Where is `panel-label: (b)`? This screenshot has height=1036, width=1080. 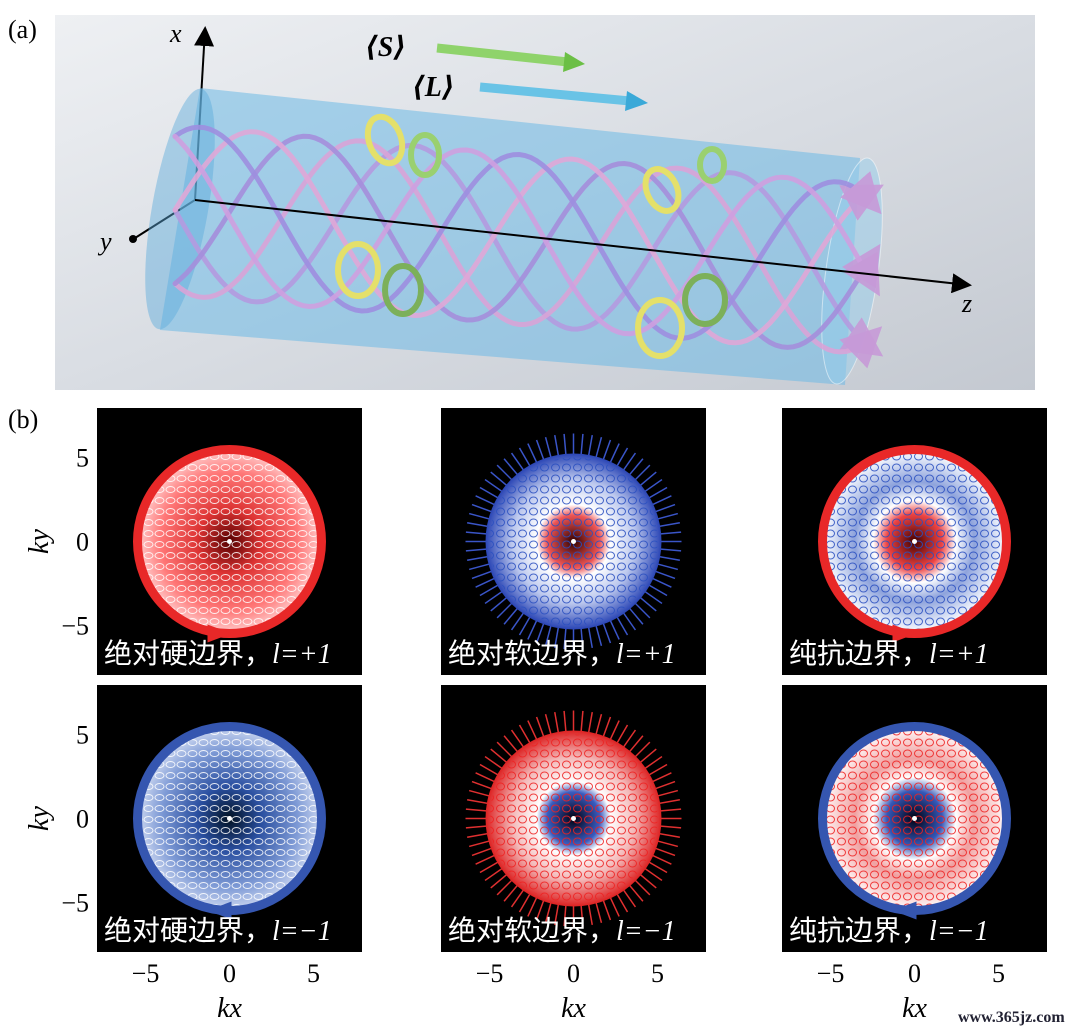
panel-label: (b) is located at coordinates (23, 419).